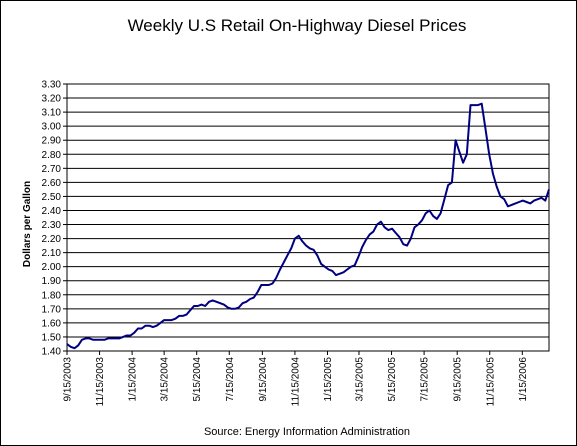 The width and height of the screenshot is (577, 446). Describe the element at coordinates (52, 239) in the screenshot. I see `y-tick-label: 2.20` at that location.